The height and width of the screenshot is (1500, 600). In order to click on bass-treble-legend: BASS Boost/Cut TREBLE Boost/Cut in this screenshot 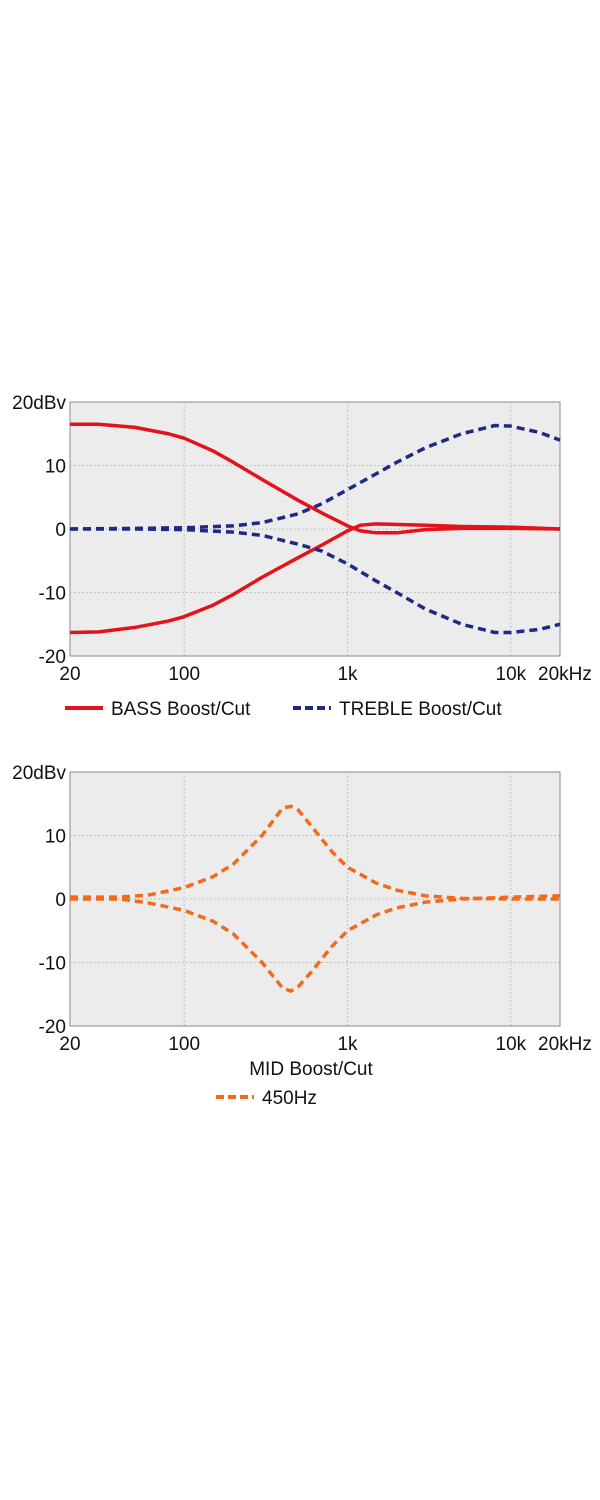, I will do `click(283, 709)`.